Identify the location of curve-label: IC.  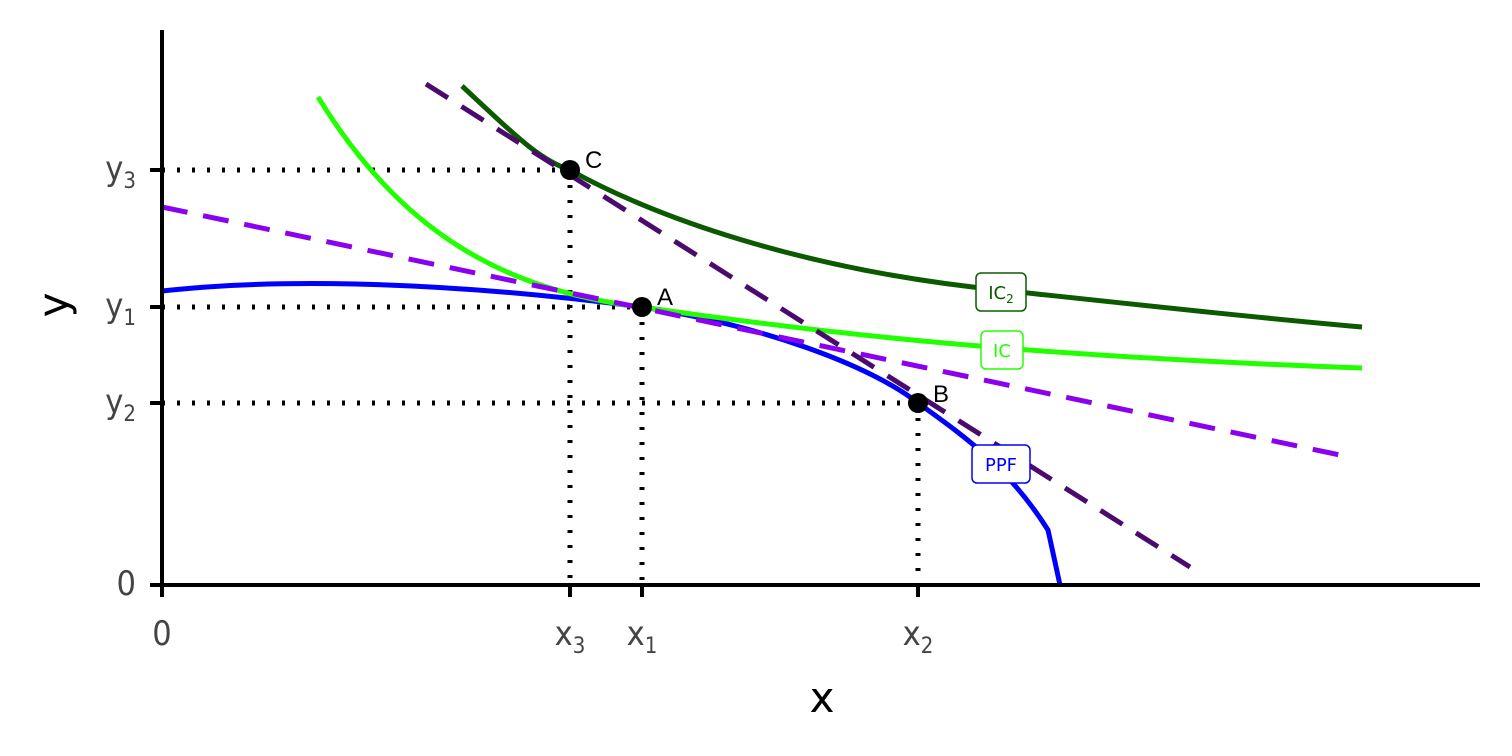
(1002, 351).